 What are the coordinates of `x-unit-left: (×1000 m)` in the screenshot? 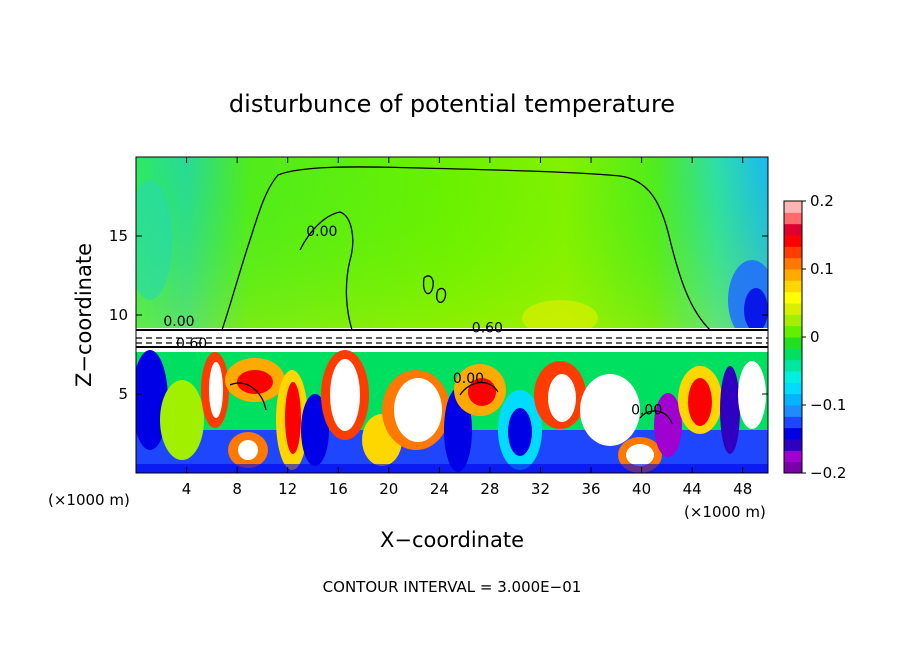 It's located at (89, 500).